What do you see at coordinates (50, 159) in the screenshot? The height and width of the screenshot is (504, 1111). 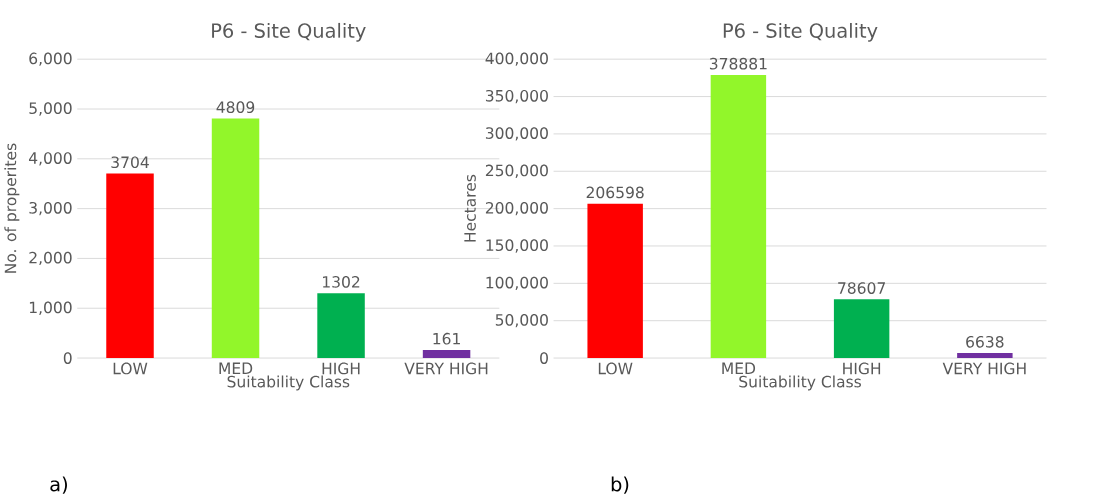 I see `y-tick-label: 4,000` at bounding box center [50, 159].